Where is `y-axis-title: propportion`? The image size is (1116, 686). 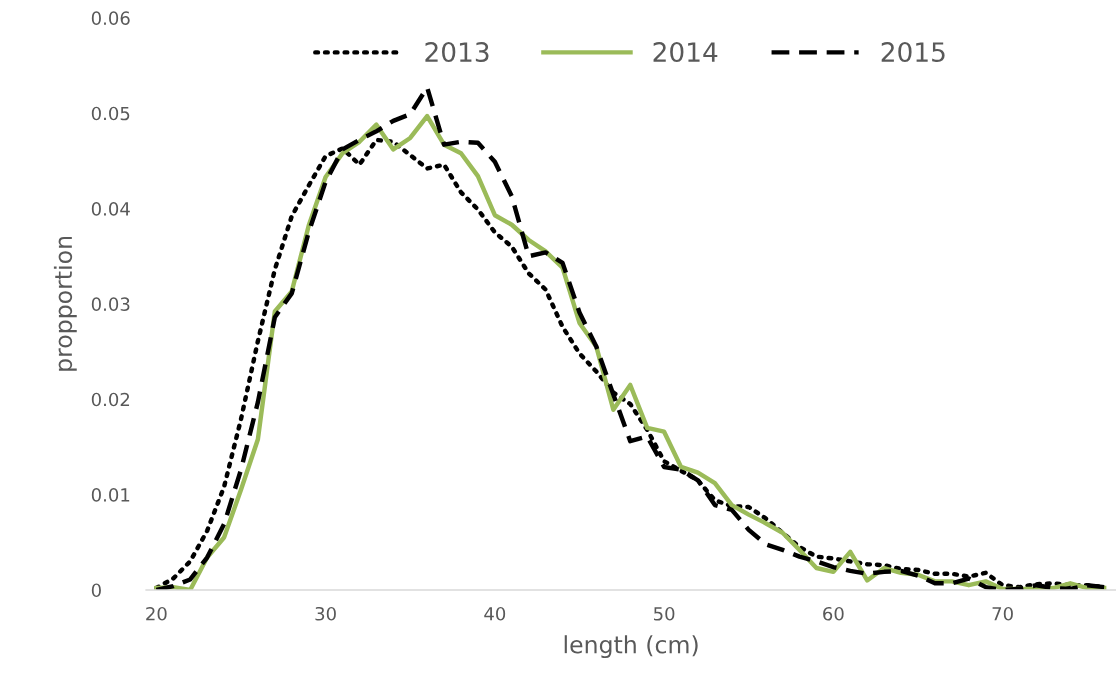 y-axis-title: propportion is located at coordinates (65, 303).